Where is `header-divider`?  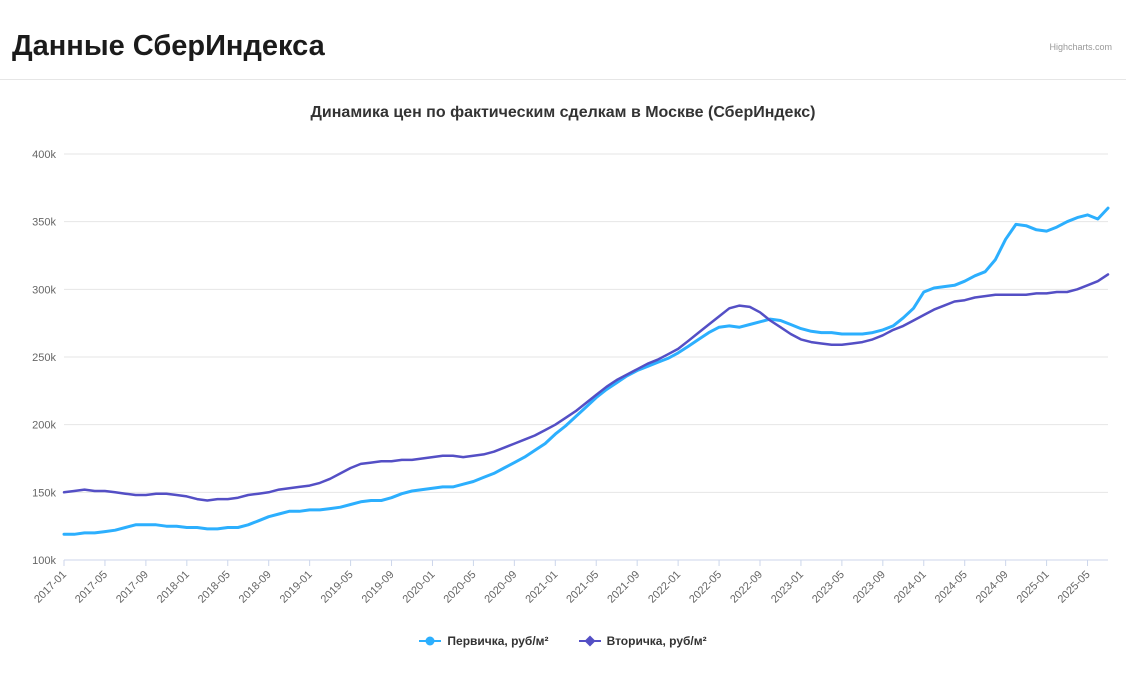
header-divider is located at coordinates (563, 79).